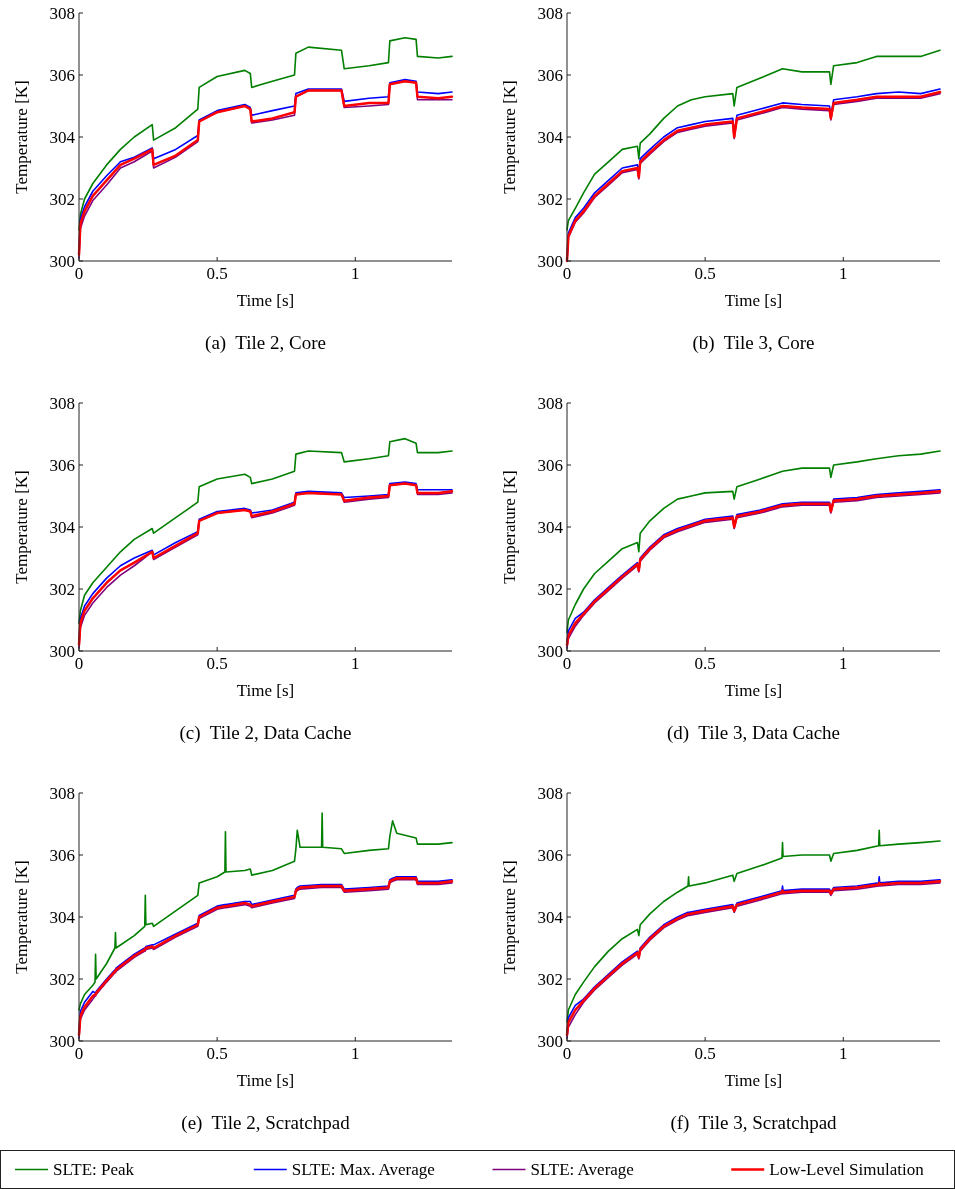  Describe the element at coordinates (266, 1123) in the screenshot. I see `text: (e) Tile 2, Scratchpad` at that location.